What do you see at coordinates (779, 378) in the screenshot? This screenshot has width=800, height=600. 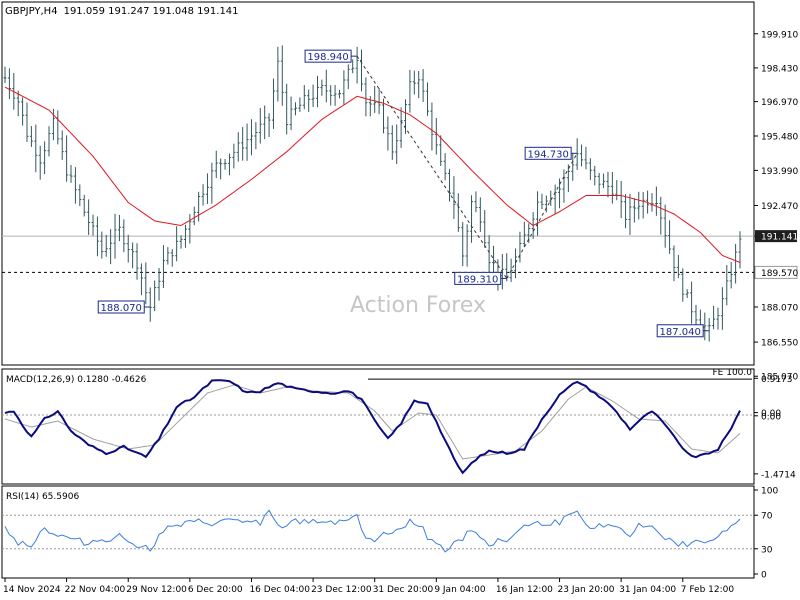 I see `price-tick-label: 185.070` at bounding box center [779, 378].